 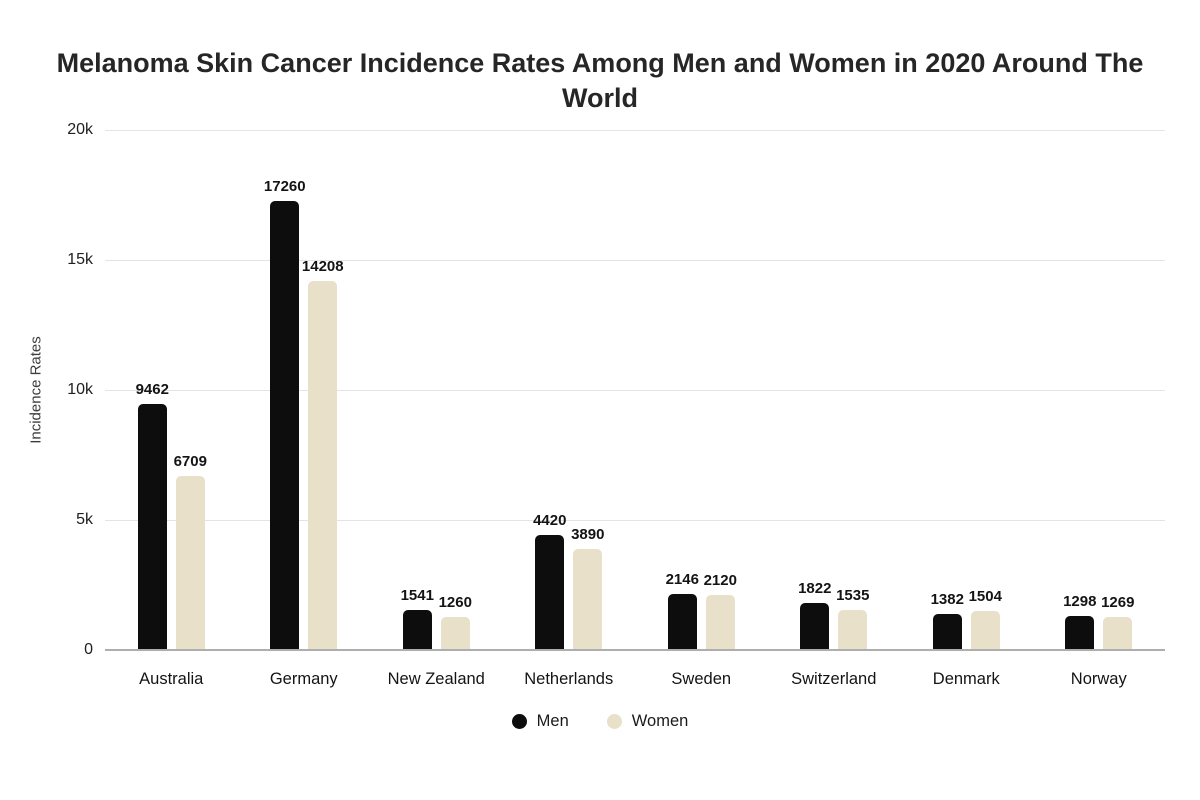 I want to click on y-tick-label: 10k, so click(x=80, y=389).